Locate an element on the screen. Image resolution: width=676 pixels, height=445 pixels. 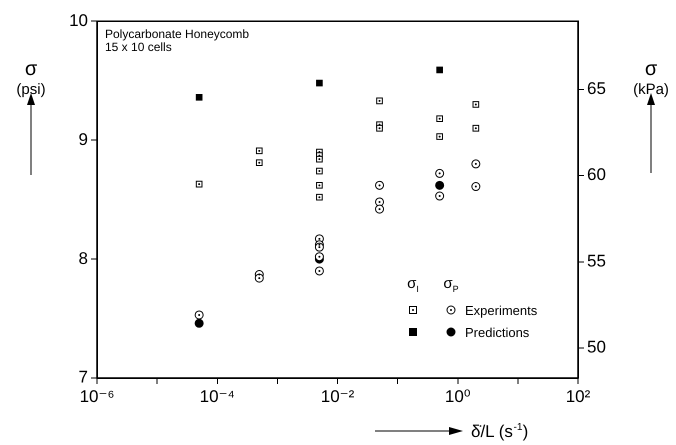
y2-tick-label: 60 is located at coordinates (596, 174).